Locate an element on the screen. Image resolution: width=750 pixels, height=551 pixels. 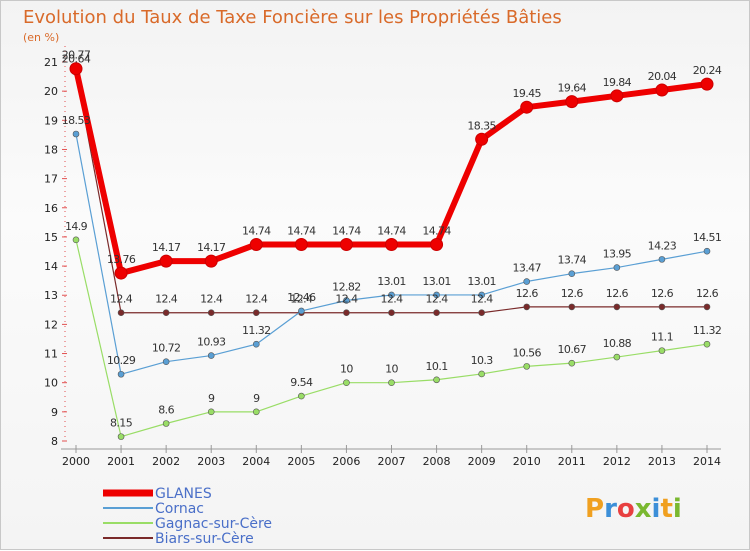
x-tick-label: 2006 is located at coordinates (346, 461).